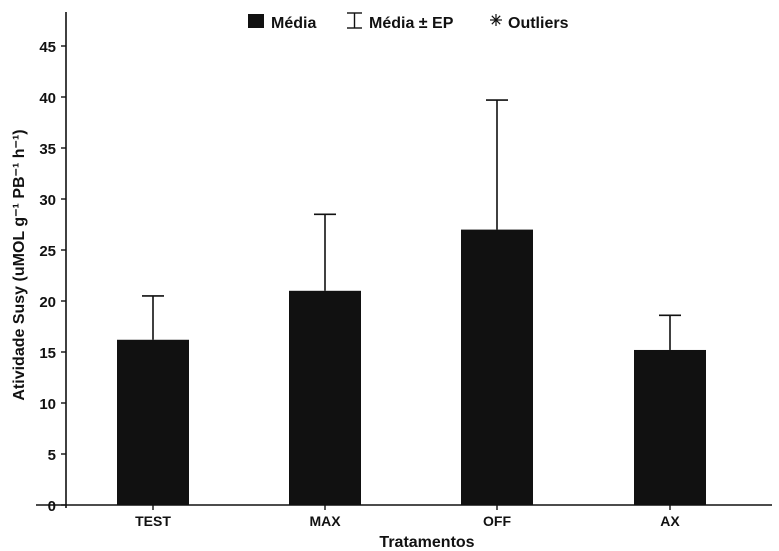 The width and height of the screenshot is (779, 551). Describe the element at coordinates (426, 542) in the screenshot. I see `x-axis-title: Tratamentos` at that location.